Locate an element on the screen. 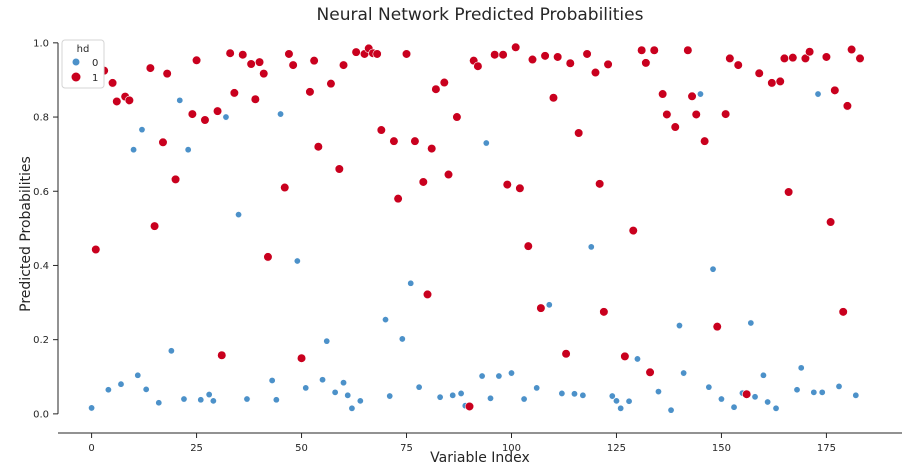 The height and width of the screenshot is (475, 915). x-tick-label: 175 is located at coordinates (826, 448).